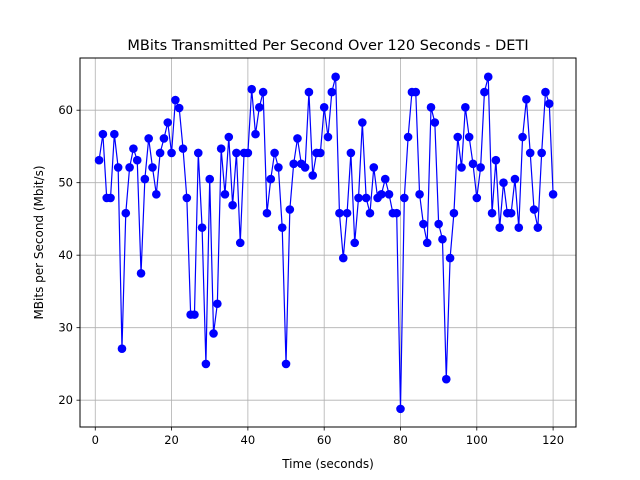 The image size is (640, 480). Describe the element at coordinates (65, 110) in the screenshot. I see `y-tick-label: 60` at that location.